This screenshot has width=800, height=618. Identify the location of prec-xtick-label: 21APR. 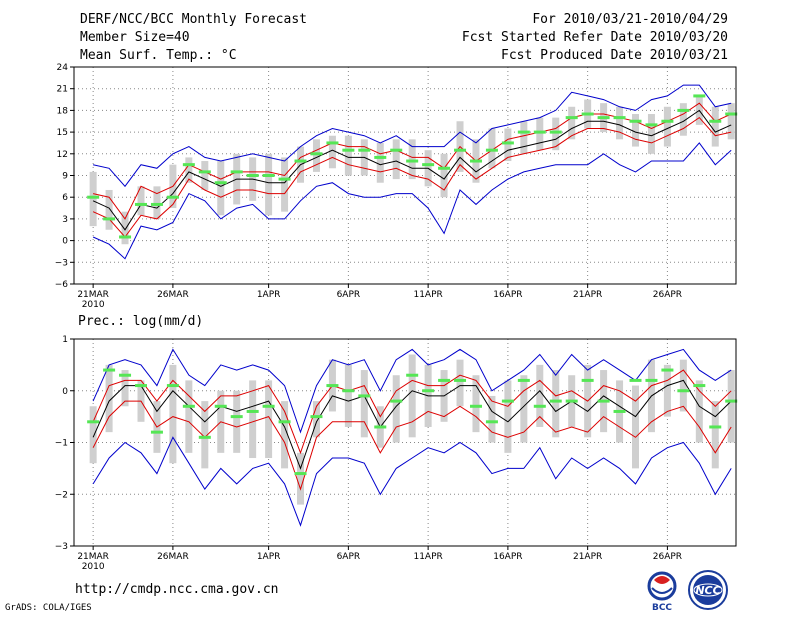
(587, 557).